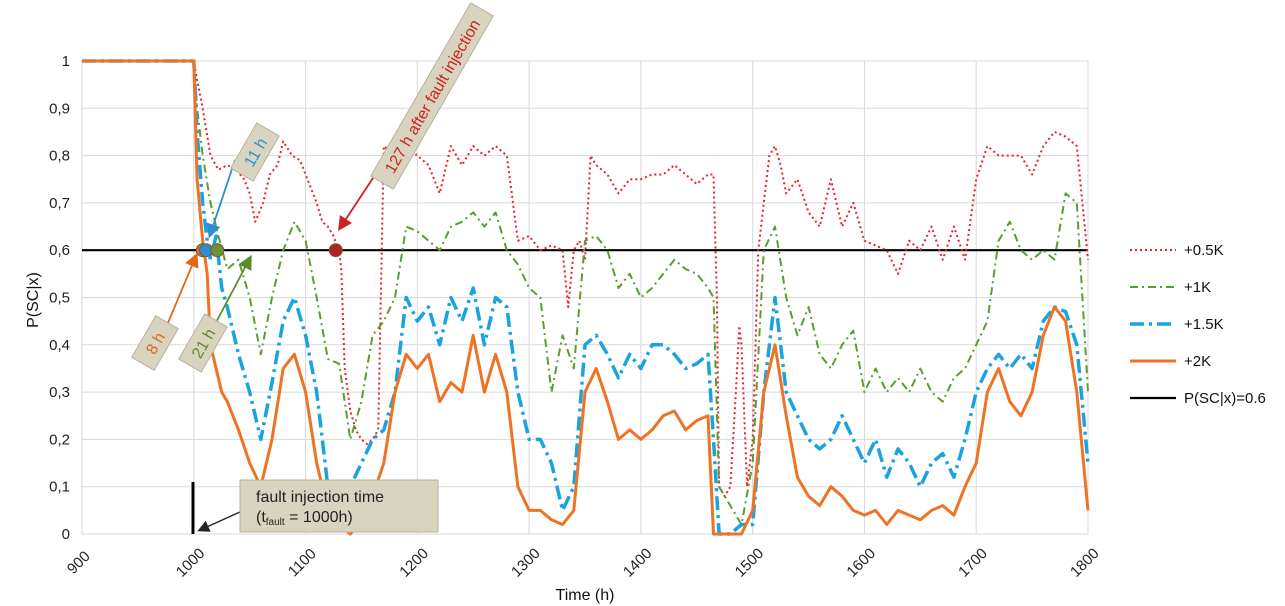 This screenshot has height=606, width=1285. I want to click on x-tick-label: 900, so click(79, 563).